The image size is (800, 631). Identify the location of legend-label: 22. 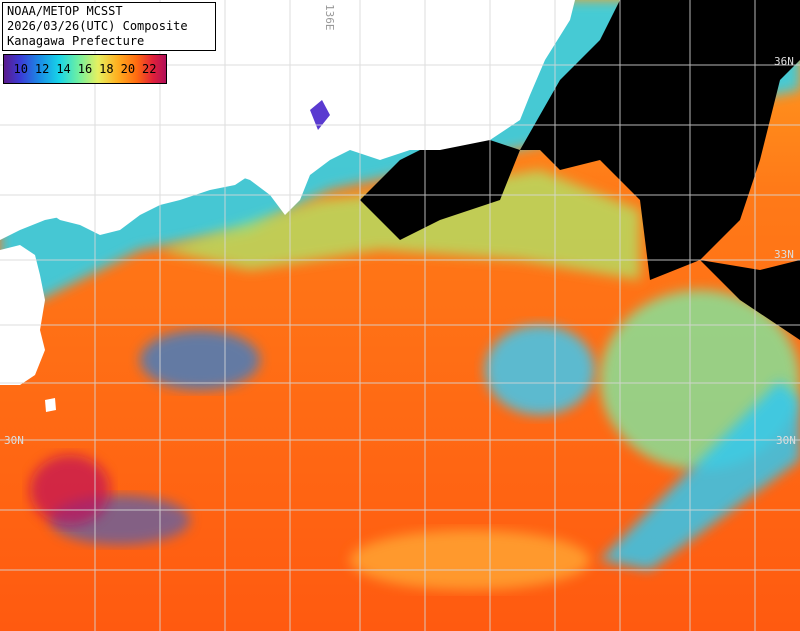
(149, 69).